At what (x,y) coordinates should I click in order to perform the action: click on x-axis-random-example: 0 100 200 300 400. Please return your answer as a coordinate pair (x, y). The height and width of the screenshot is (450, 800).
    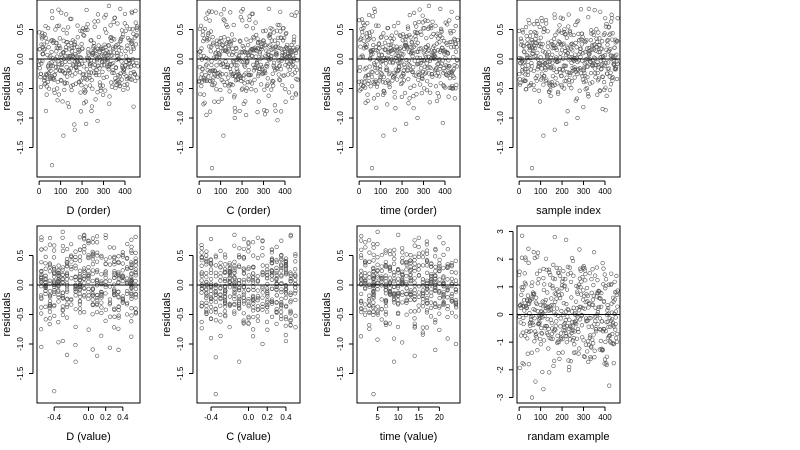
    Looking at the image, I should click on (564, 414).